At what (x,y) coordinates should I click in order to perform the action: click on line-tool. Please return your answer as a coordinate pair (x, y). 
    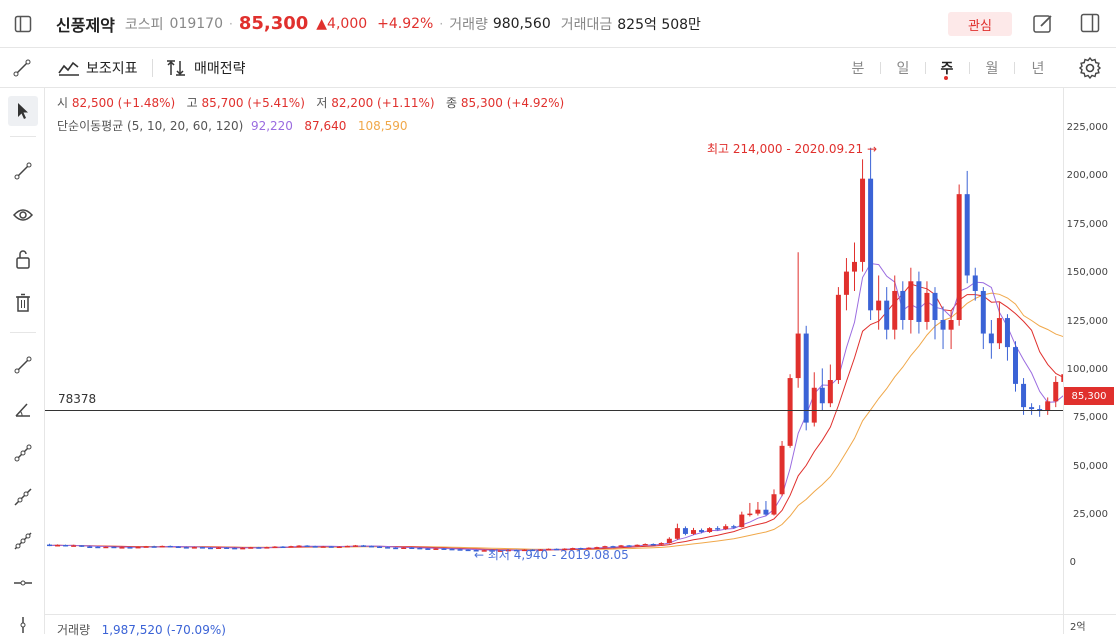
    Looking at the image, I should click on (23, 365).